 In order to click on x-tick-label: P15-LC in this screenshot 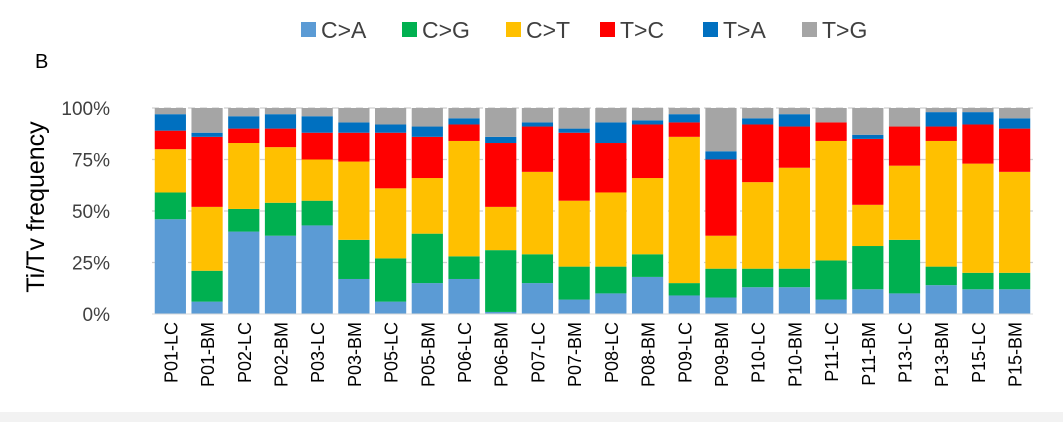, I will do `click(979, 352)`.